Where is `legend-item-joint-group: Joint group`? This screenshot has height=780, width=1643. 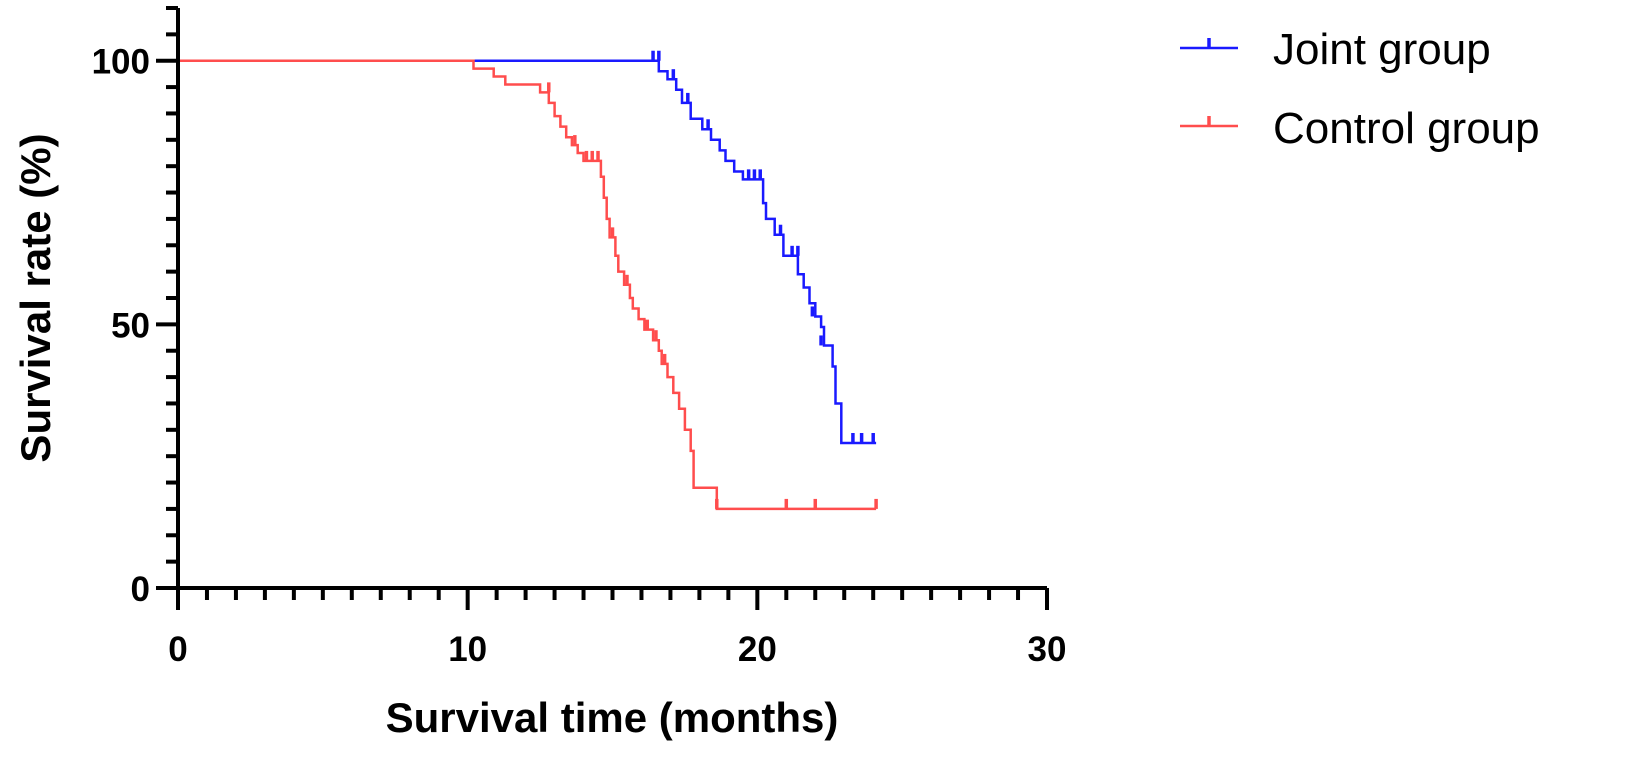 legend-item-joint-group: Joint group is located at coordinates (1335, 49).